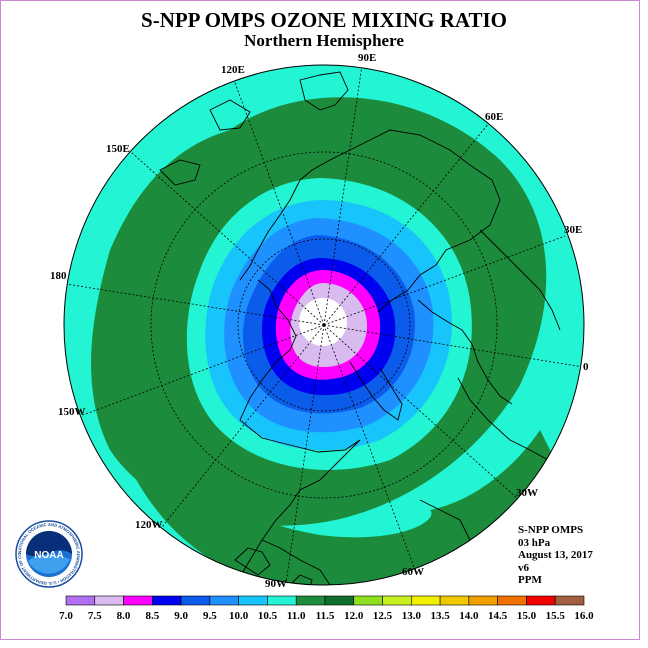 This screenshot has height=648, width=648. Describe the element at coordinates (586, 367) in the screenshot. I see `lon-label-0: 0` at that location.